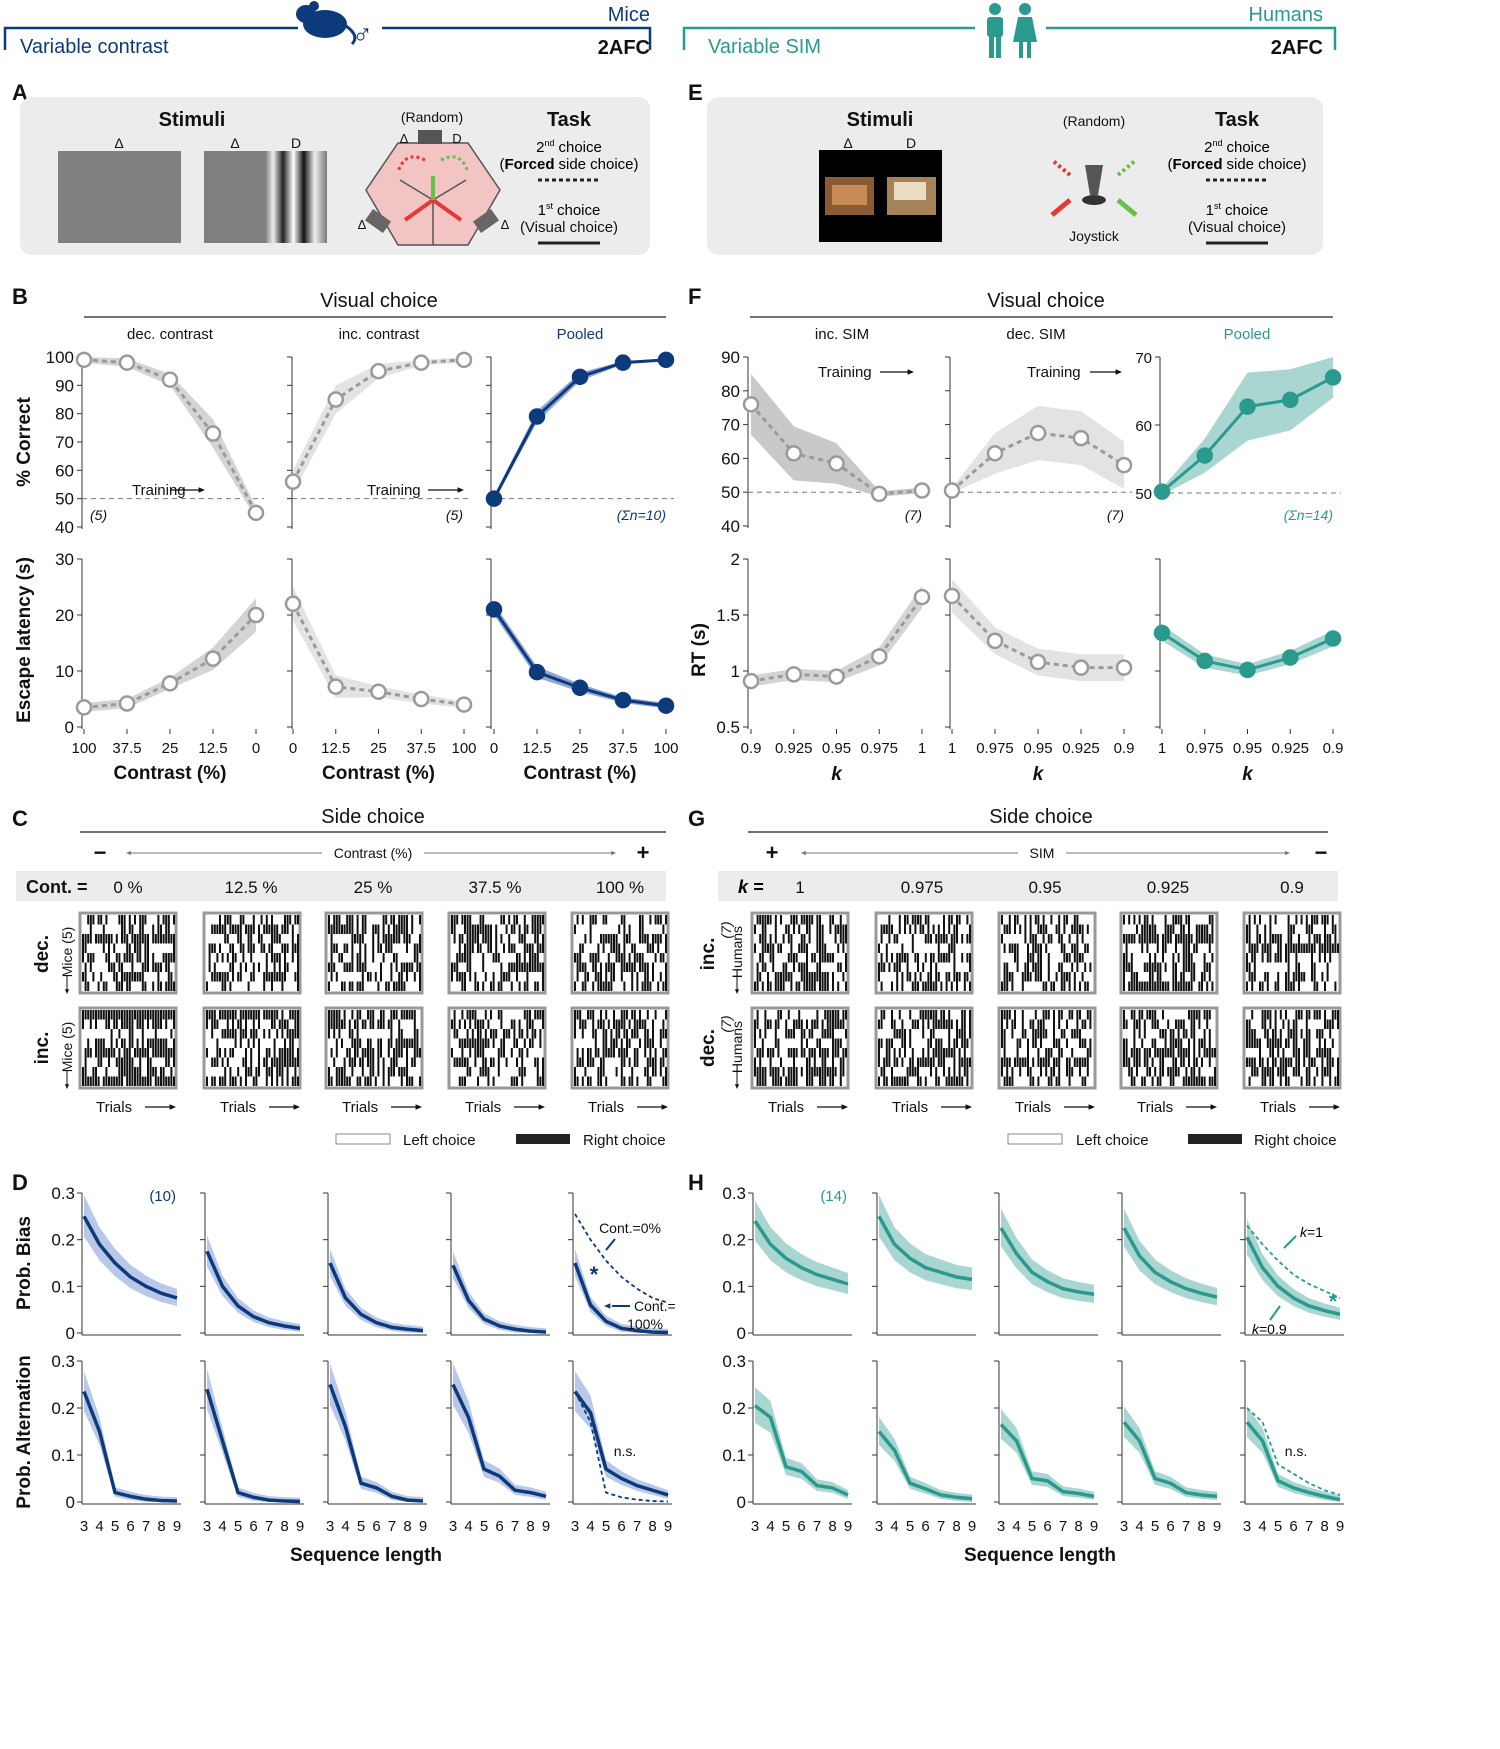  Describe the element at coordinates (378, 748) in the screenshot. I see `x-tick-label: 25` at that location.